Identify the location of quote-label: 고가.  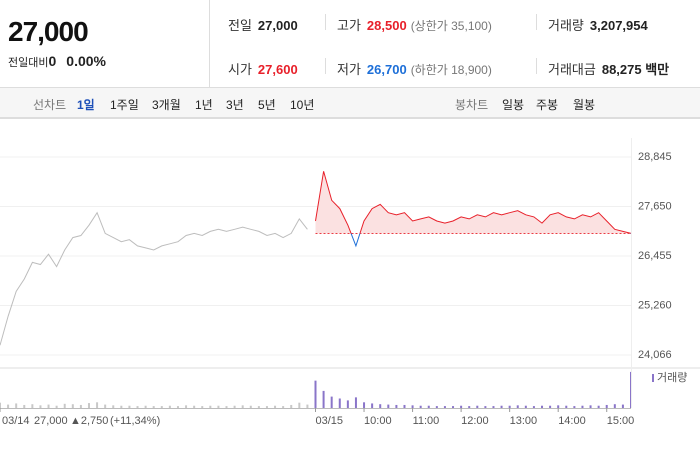
(349, 25).